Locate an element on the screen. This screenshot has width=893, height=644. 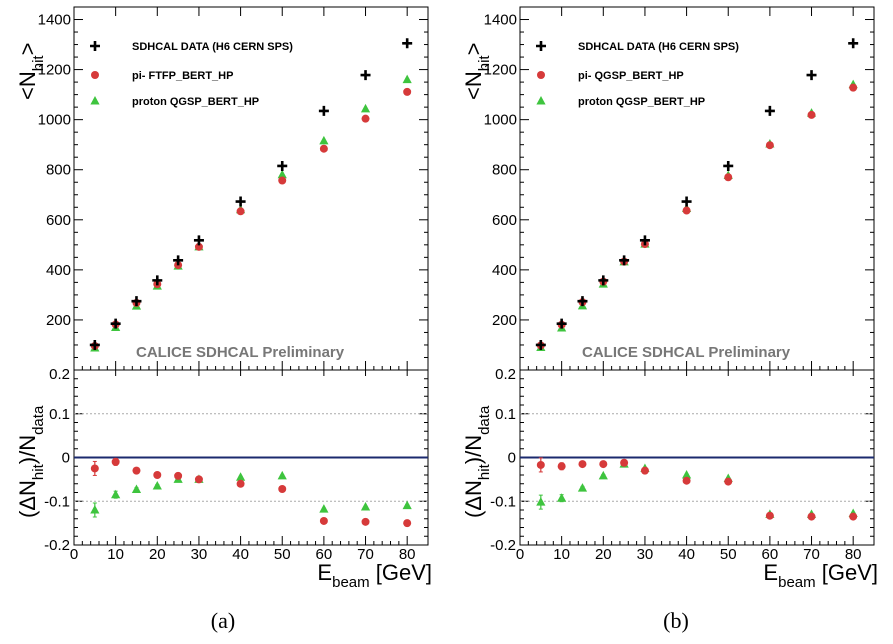
chart-b-legend-marker-triangle is located at coordinates (541, 100).